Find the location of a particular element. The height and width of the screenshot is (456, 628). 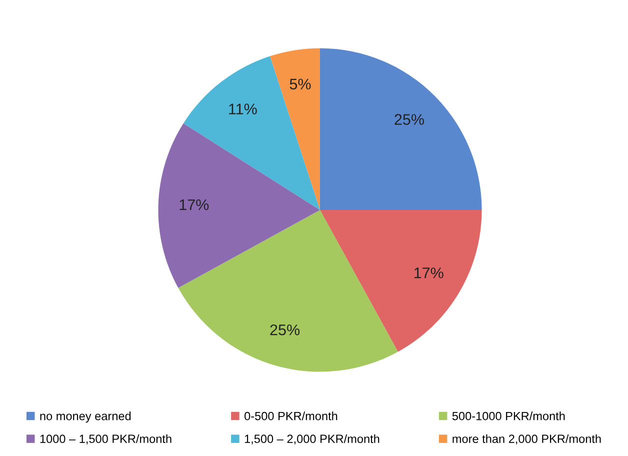

legend-label: 1000 – 1,500 PKR/month is located at coordinates (106, 439).